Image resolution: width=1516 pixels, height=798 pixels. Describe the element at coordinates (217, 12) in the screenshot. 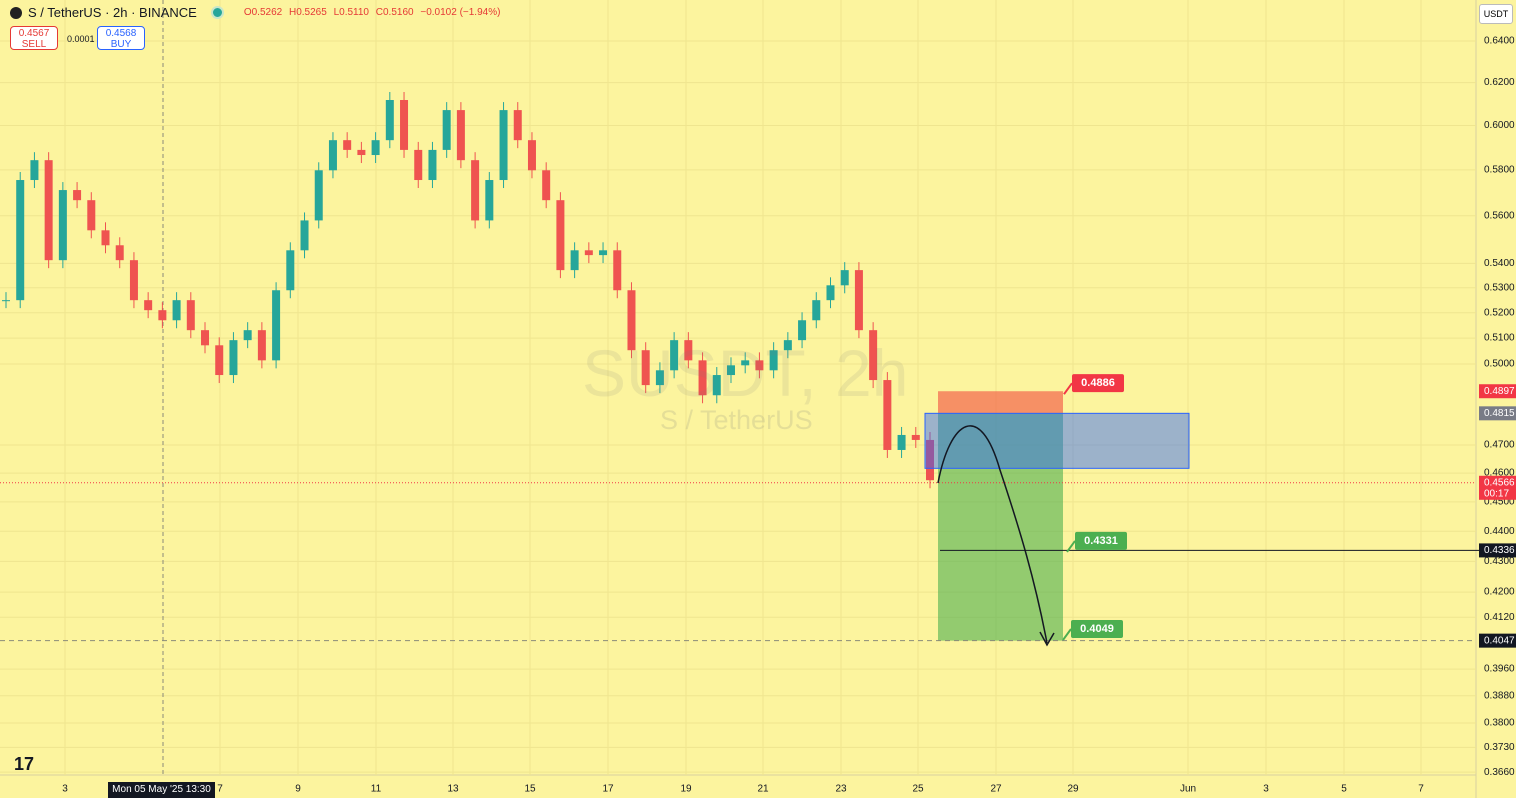

I see `market-status` at that location.